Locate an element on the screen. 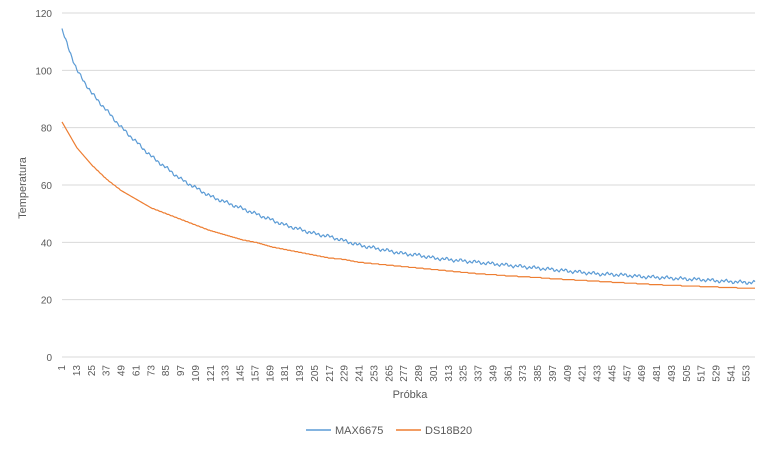 The height and width of the screenshot is (450, 769). x-tick-label: 385 is located at coordinates (538, 373).